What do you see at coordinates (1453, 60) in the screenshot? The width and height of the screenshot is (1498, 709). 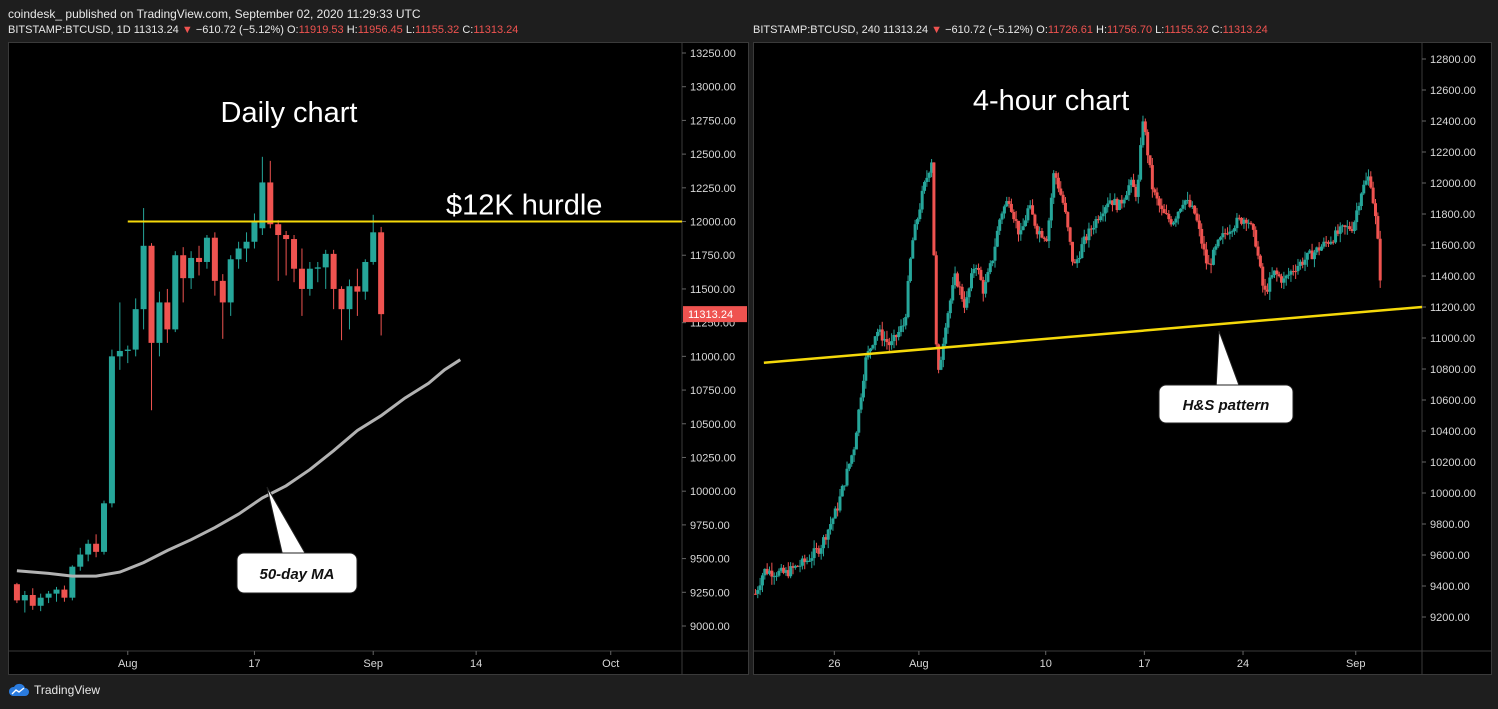 I see `price-tick-label: 12800.00` at bounding box center [1453, 60].